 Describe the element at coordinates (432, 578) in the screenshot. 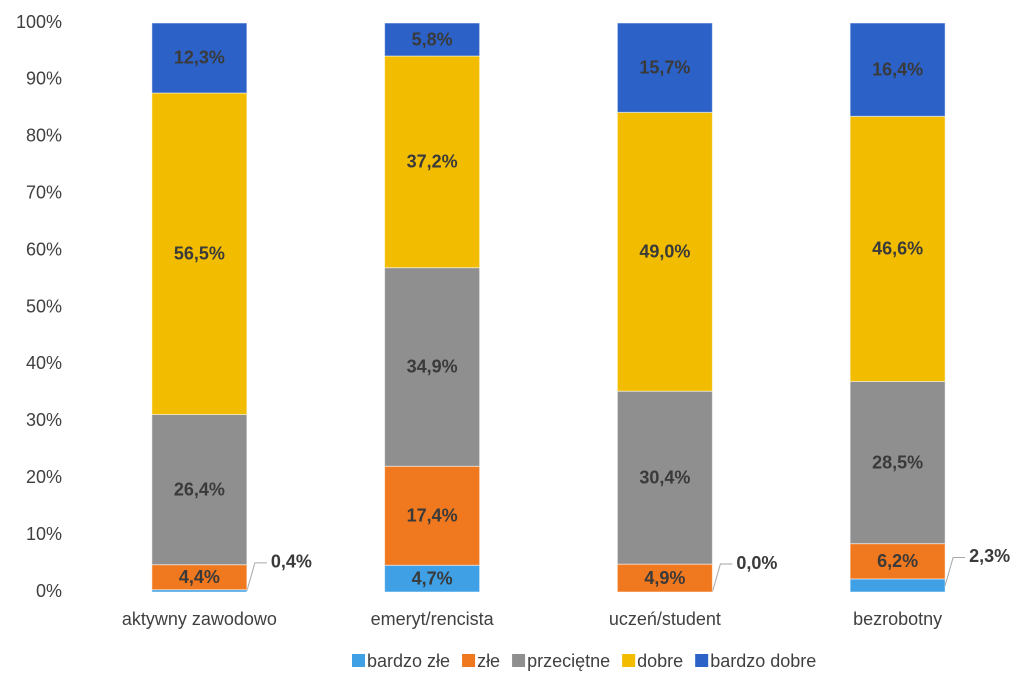

I see `data-label: 4,7%` at that location.